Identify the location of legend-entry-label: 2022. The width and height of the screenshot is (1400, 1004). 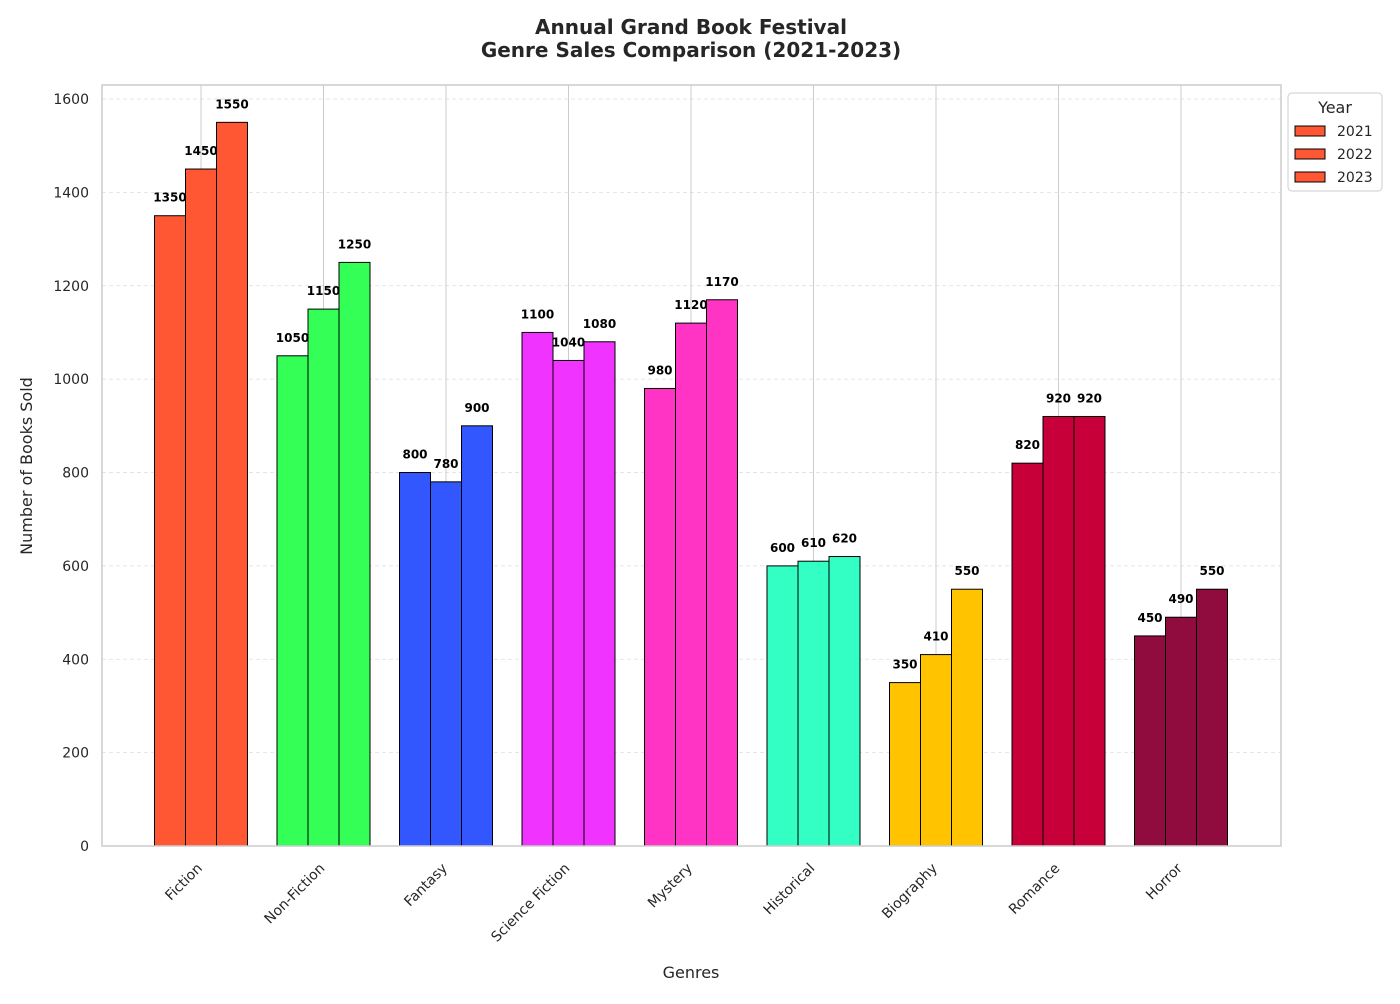
(1355, 155).